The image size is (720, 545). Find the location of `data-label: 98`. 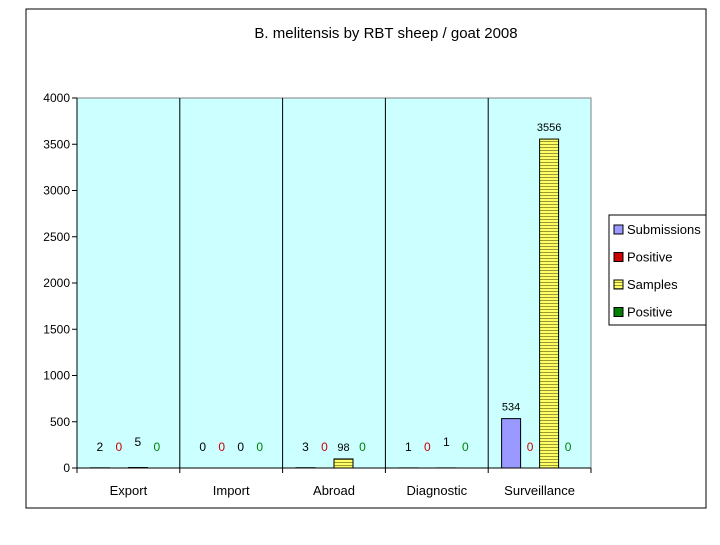

data-label: 98 is located at coordinates (343, 448).